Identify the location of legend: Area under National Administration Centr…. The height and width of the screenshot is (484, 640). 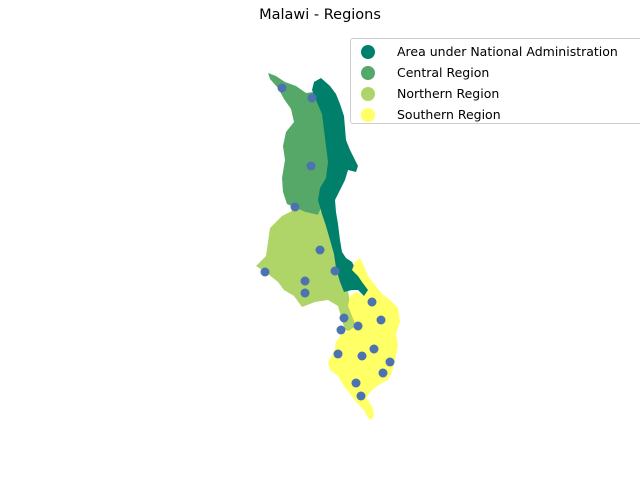
(495, 81).